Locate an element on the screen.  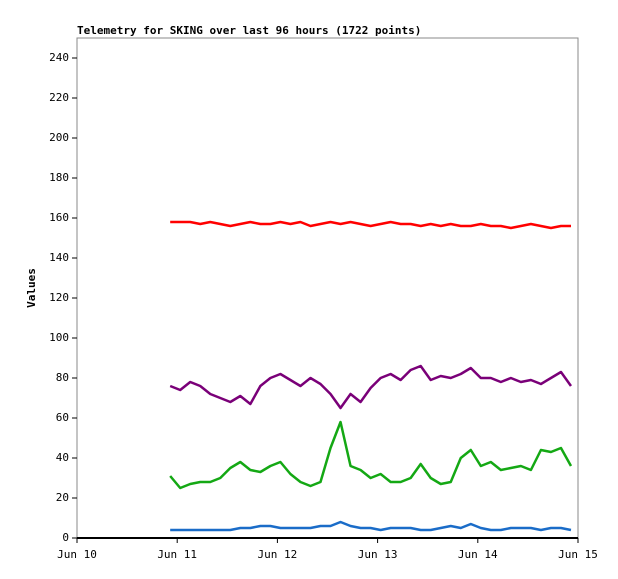
x-tick-label: Jun 10 is located at coordinates (77, 554).